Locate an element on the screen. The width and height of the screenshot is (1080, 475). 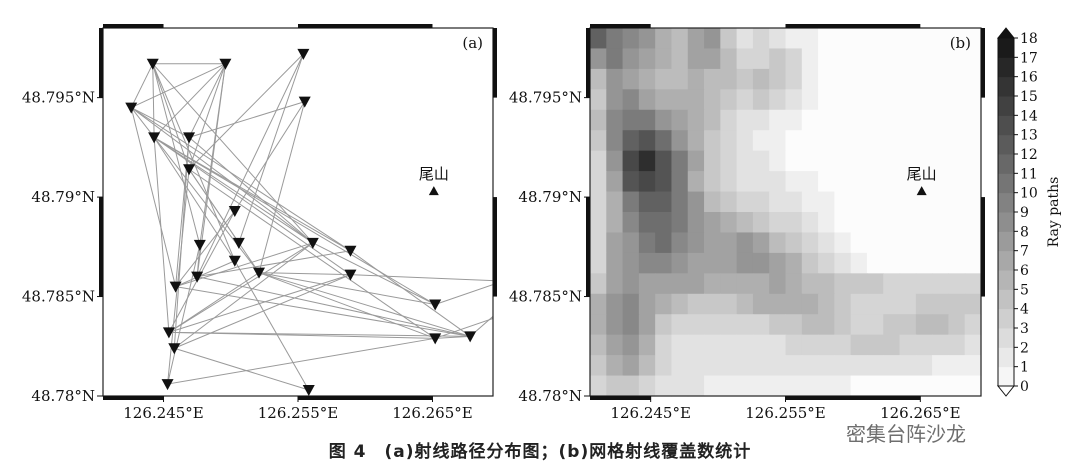
colorbar-tick-label: 11 is located at coordinates (1029, 174).